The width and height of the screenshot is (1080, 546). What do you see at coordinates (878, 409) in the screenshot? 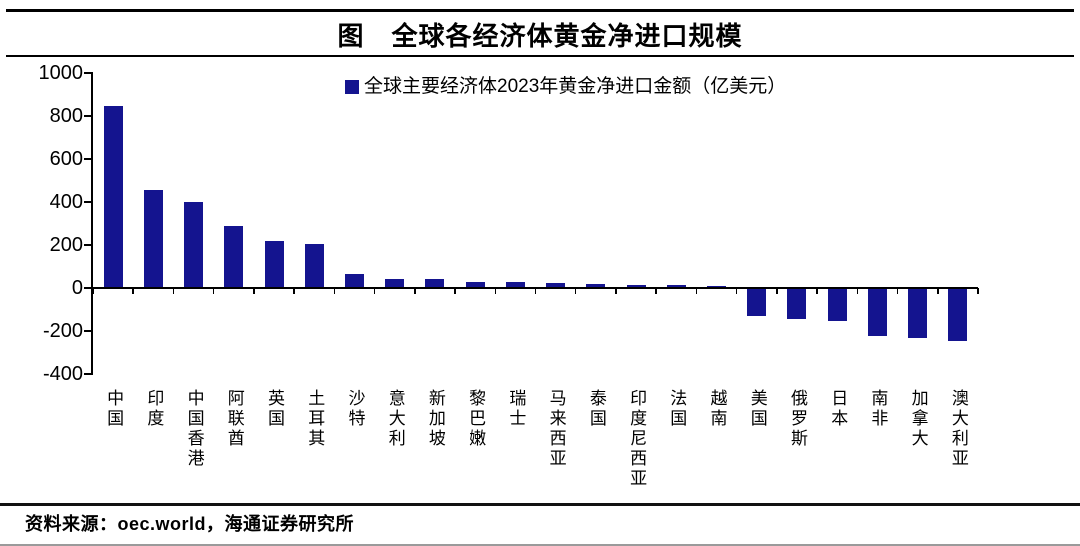
I see `x-tick-label: 南非` at bounding box center [878, 409].